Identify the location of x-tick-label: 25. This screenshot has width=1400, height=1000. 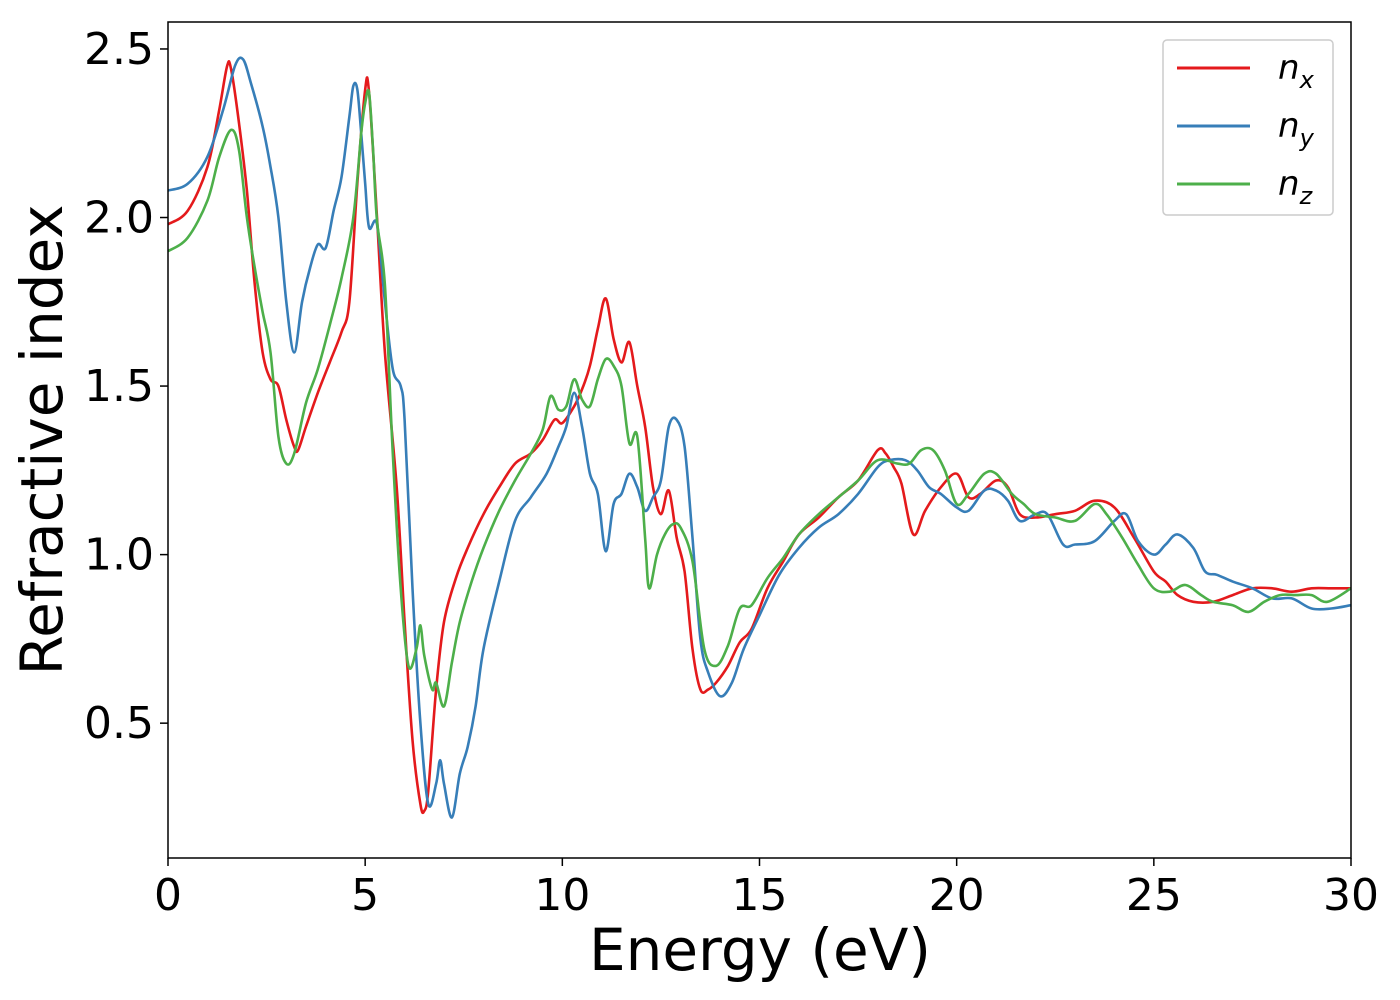
(1154, 895).